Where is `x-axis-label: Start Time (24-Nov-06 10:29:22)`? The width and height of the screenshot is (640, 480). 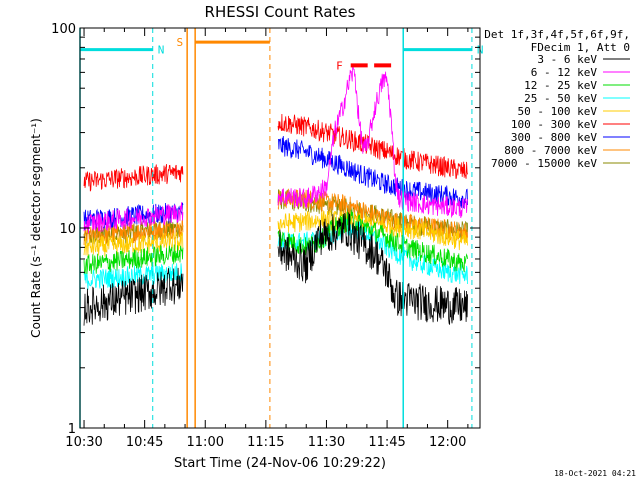 x-axis-label: Start Time (24-Nov-06 10:29:22) is located at coordinates (280, 463).